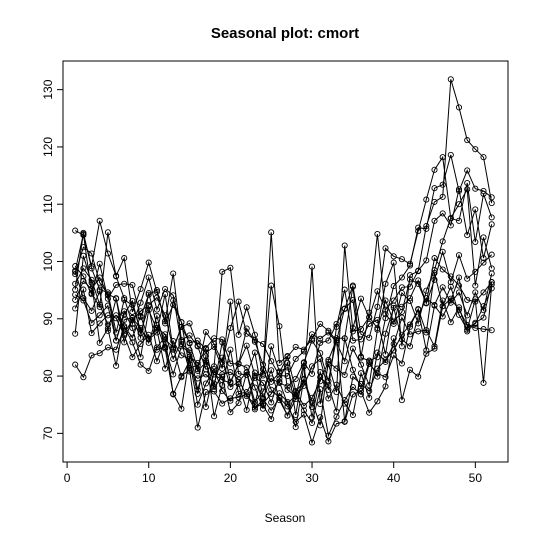  What do you see at coordinates (67, 478) in the screenshot?
I see `x-tick-label: 0` at bounding box center [67, 478].